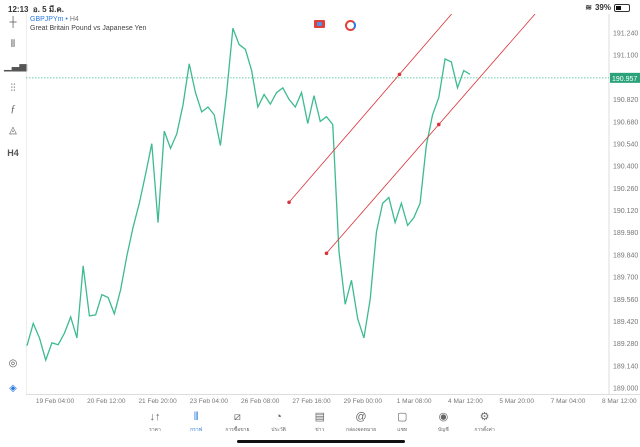 This screenshot has height=447, width=640. What do you see at coordinates (625, 300) in the screenshot?
I see `y-tick-label: 189.560` at bounding box center [625, 300].